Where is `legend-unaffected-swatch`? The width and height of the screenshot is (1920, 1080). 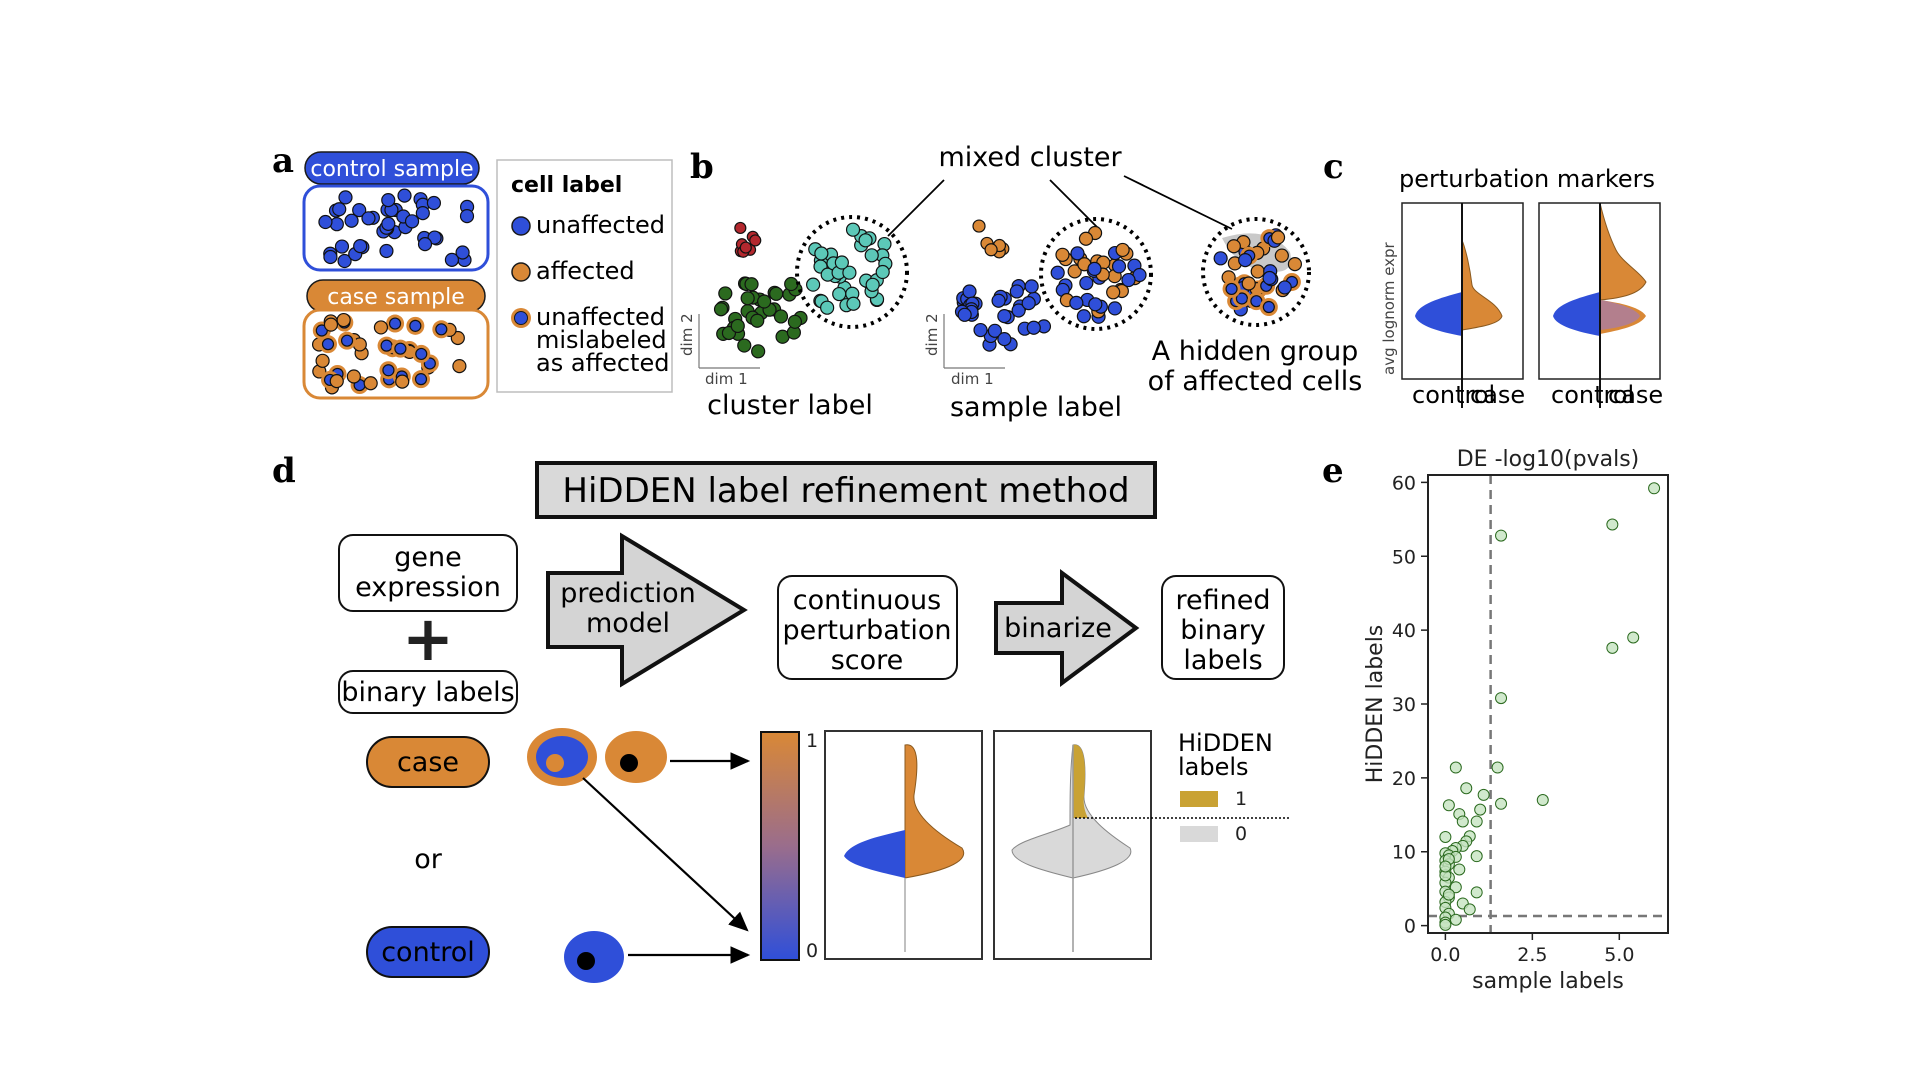 legend-unaffected-swatch is located at coordinates (521, 226).